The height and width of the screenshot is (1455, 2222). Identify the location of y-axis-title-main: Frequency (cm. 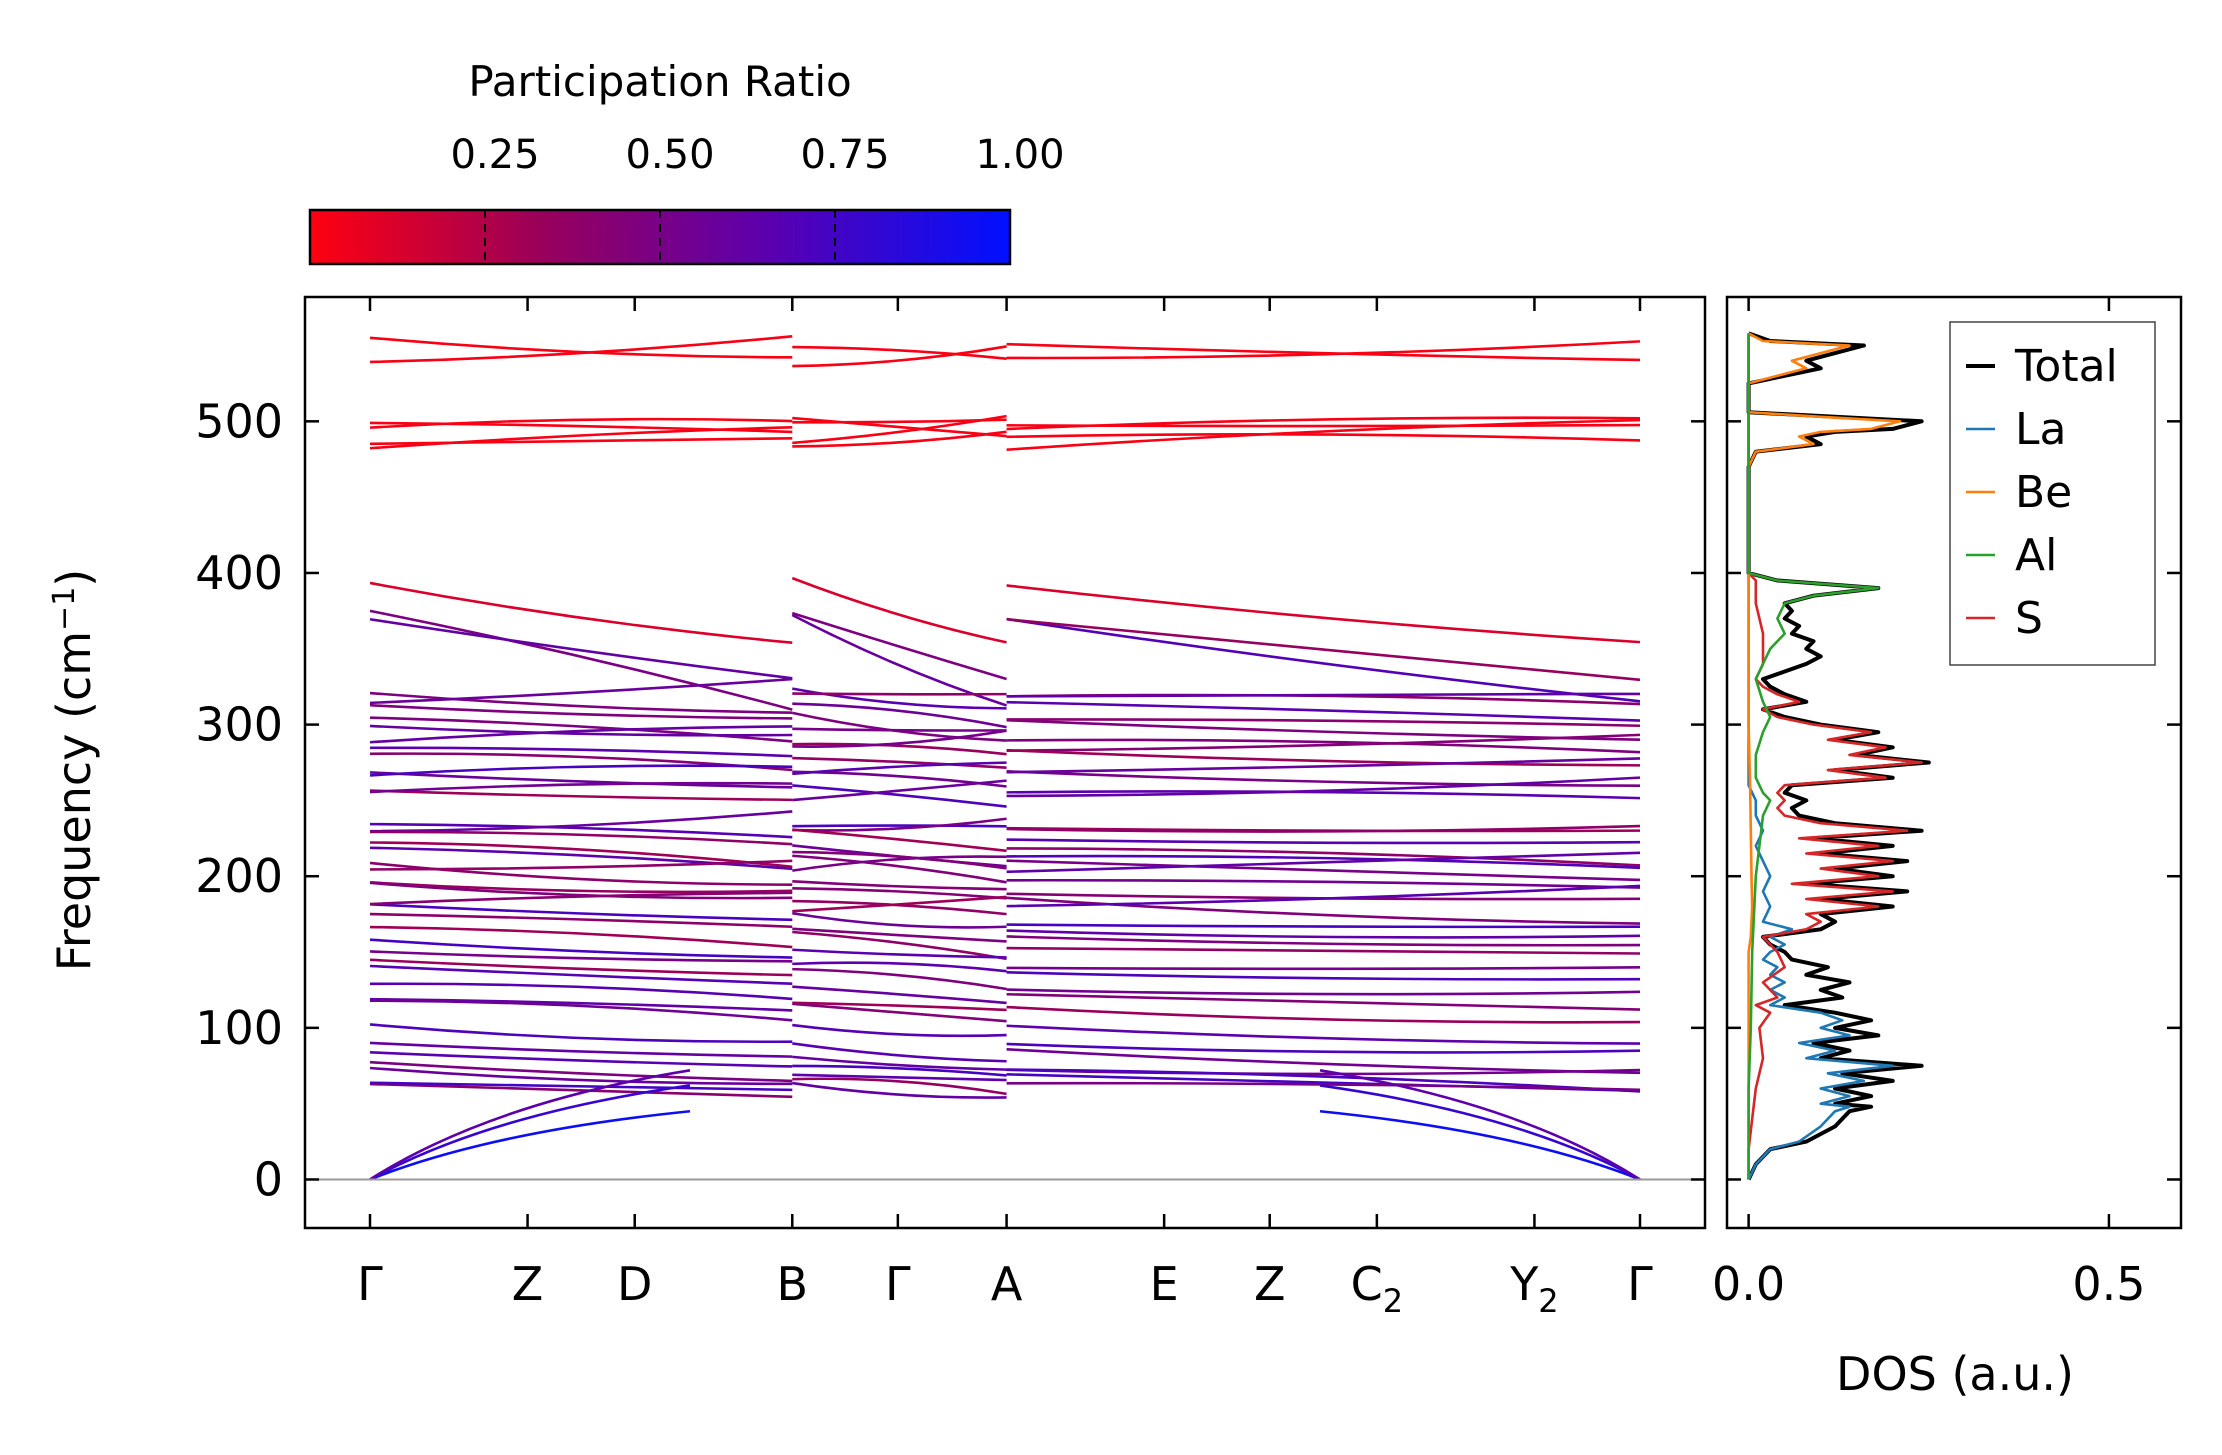
(74, 801).